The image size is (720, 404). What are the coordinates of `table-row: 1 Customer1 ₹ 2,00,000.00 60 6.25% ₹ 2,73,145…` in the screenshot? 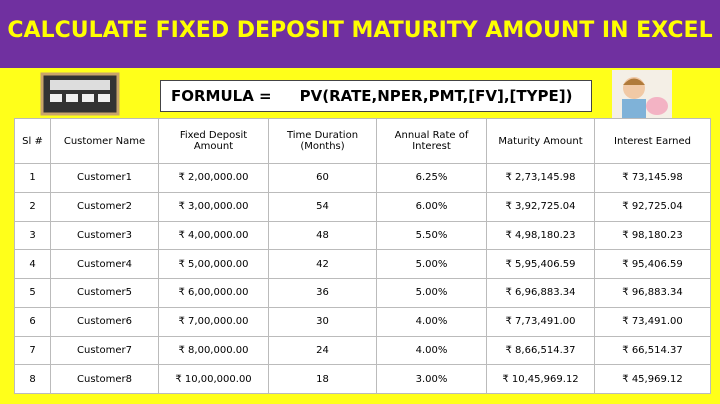 It's located at (362, 178).